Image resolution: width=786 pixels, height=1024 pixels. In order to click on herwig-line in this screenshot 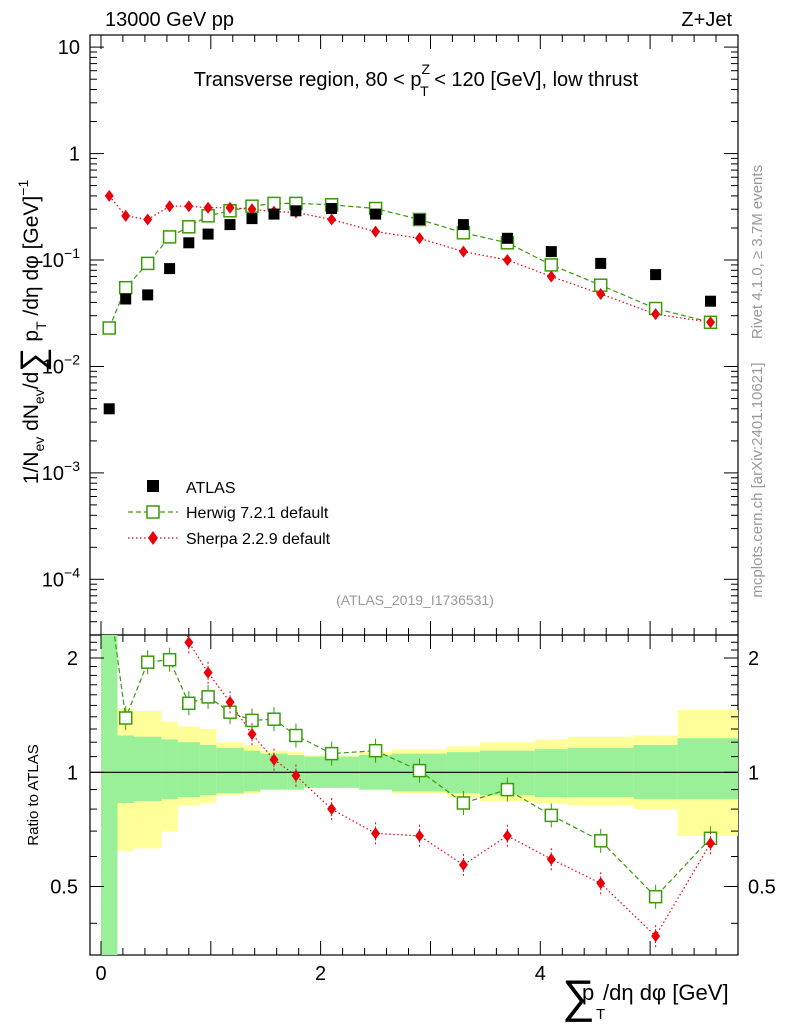, I will do `click(409, 265)`.